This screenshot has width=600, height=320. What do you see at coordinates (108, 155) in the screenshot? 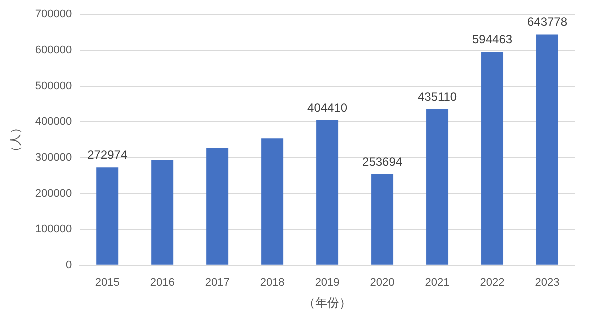
I see `data-label: 272974` at bounding box center [108, 155].